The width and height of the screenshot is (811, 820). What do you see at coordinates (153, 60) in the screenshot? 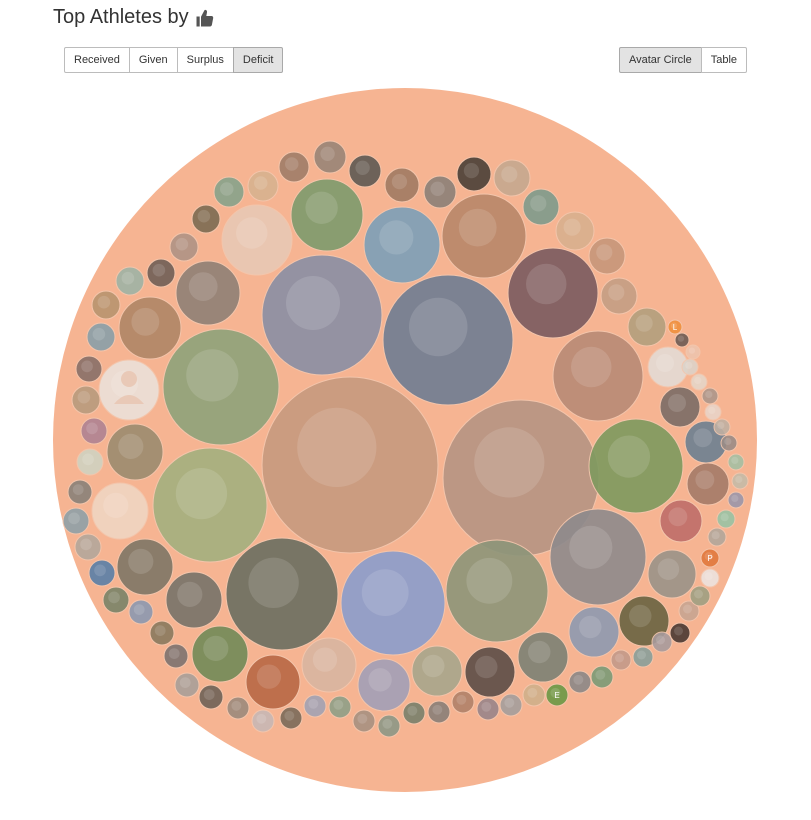
I see `given-button: Given` at bounding box center [153, 60].